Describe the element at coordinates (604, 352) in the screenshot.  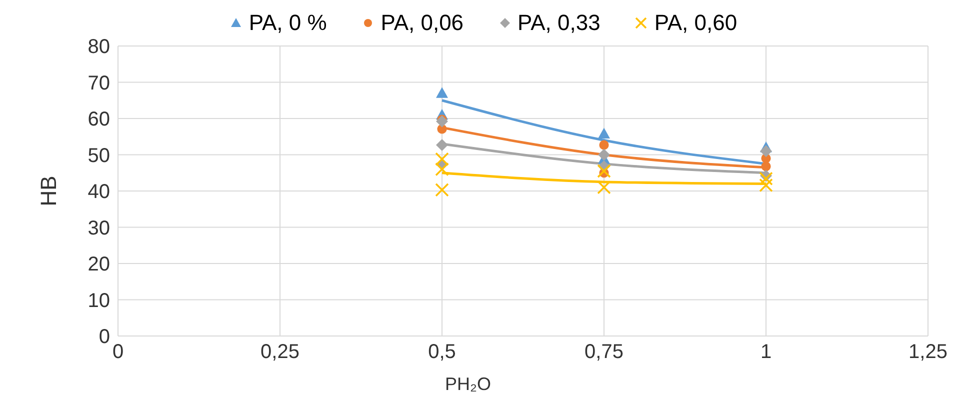
I see `x-tick-label: 0,75` at that location.